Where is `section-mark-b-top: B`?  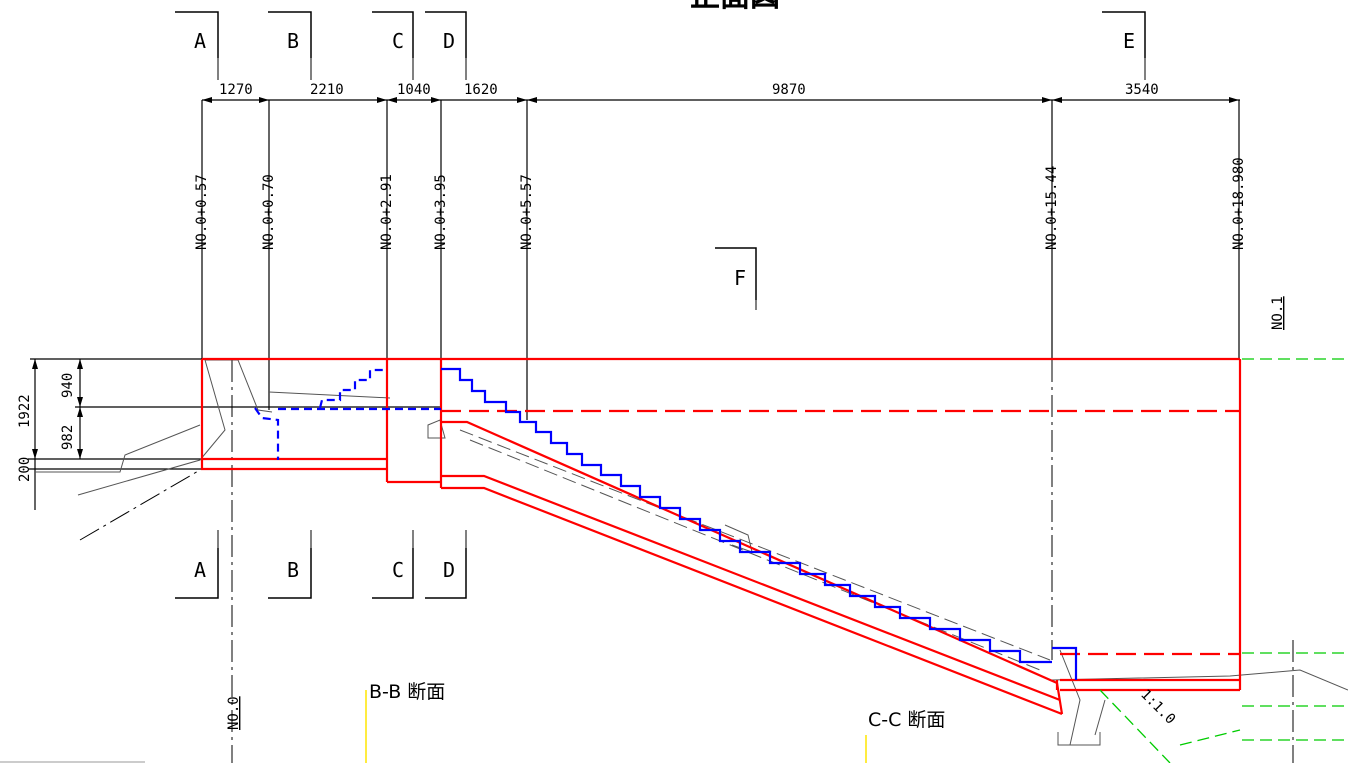
section-mark-b-top: B is located at coordinates (293, 41).